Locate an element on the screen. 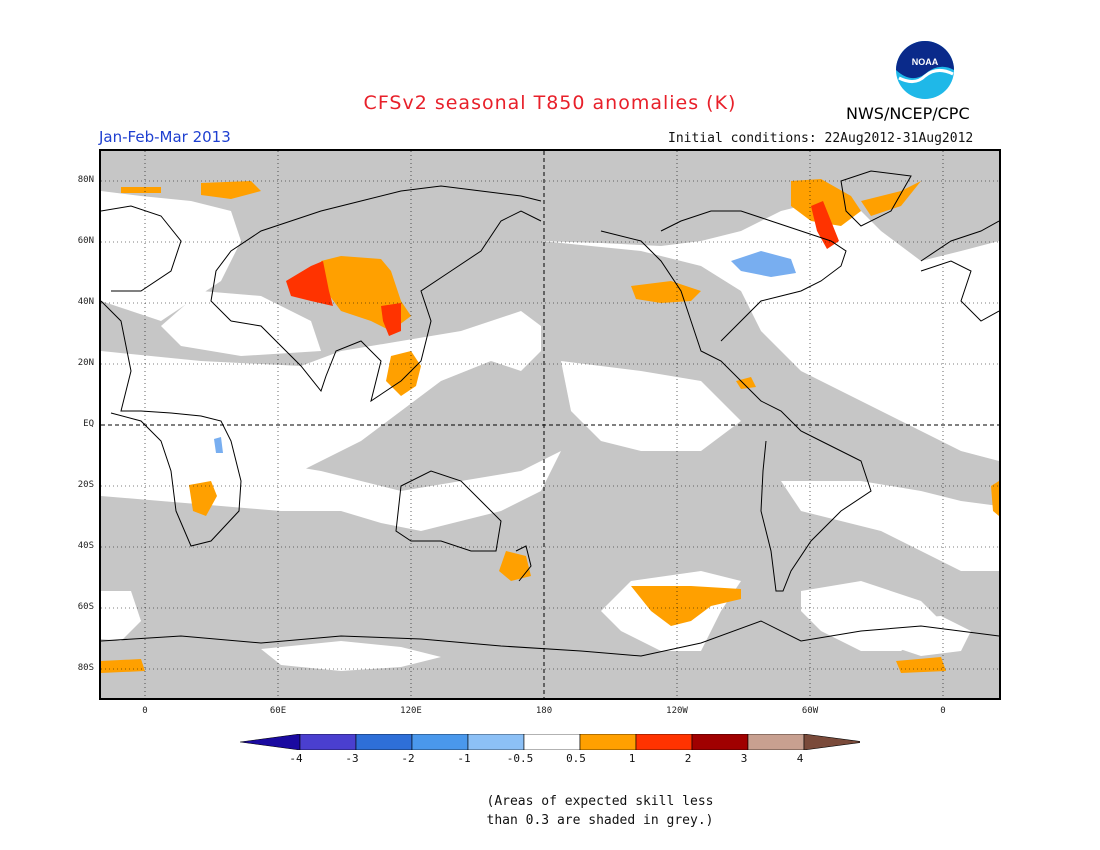  colorbar-label: -4 is located at coordinates (296, 758).